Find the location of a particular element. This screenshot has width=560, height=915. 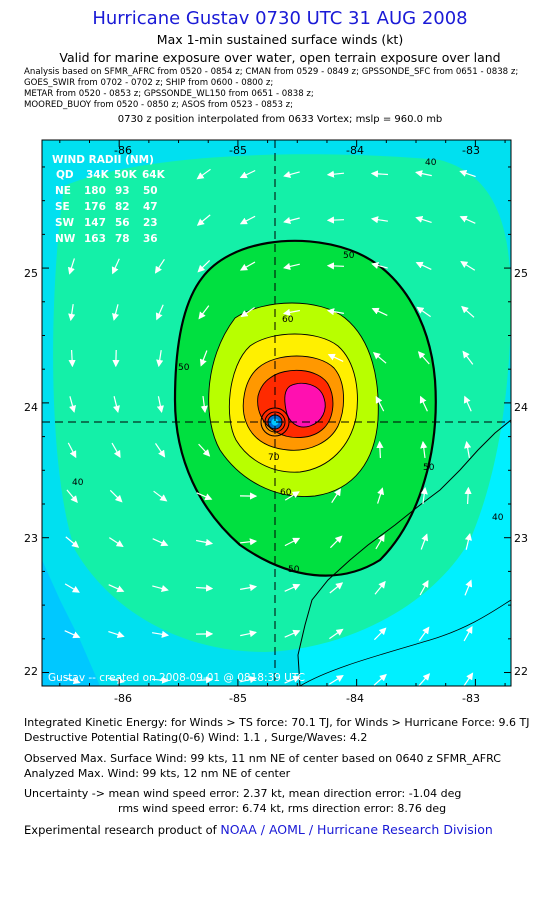

wind-radii-cell: 50 is located at coordinates (150, 191).